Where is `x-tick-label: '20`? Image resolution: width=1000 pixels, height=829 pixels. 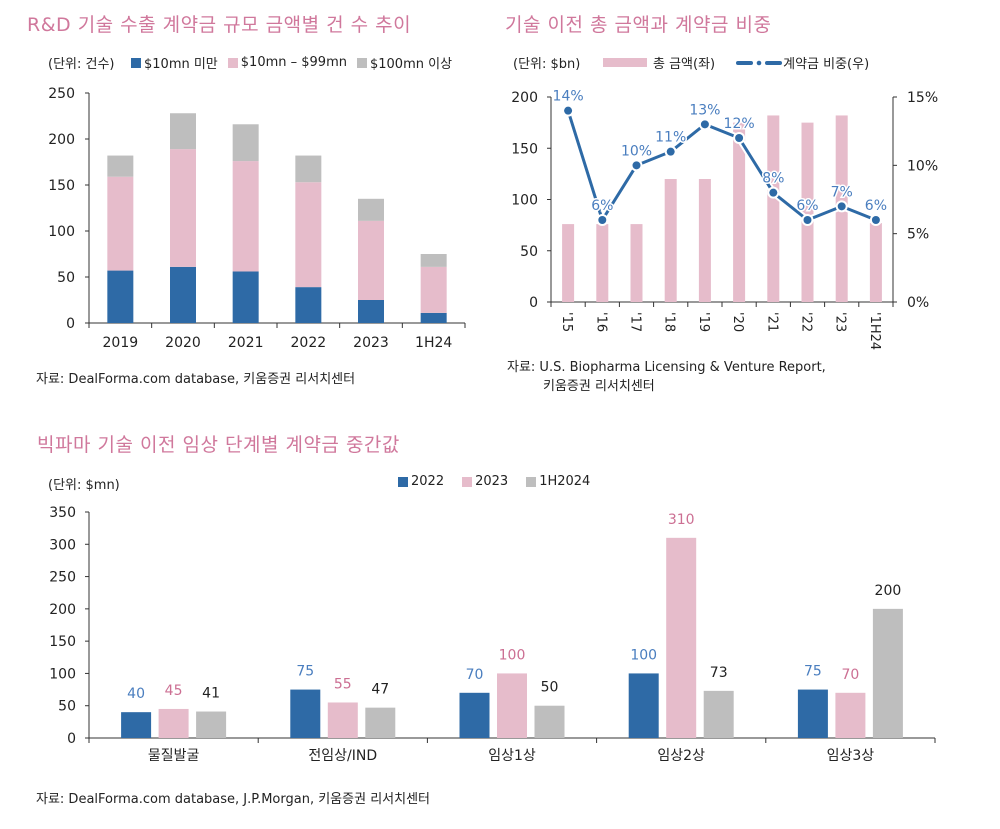 x-tick-label: '20 is located at coordinates (737, 322).